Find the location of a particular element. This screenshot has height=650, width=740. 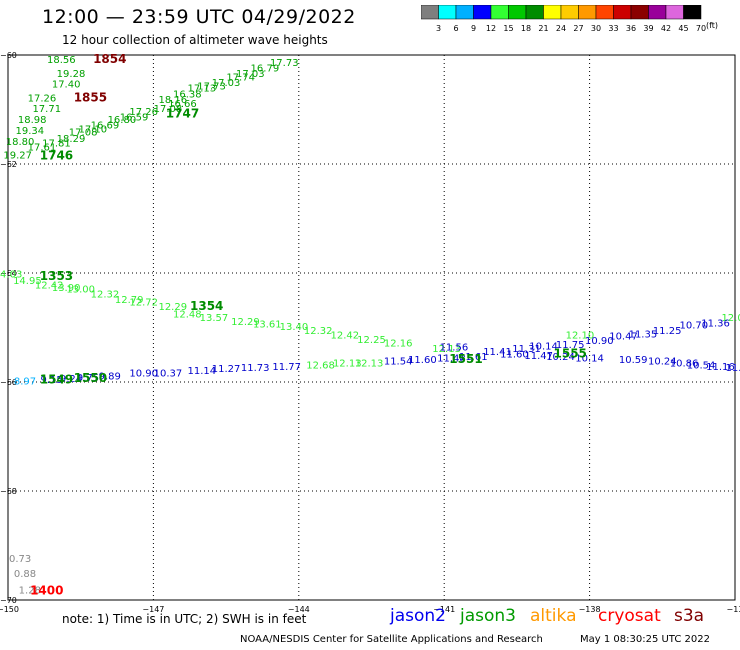

colorbar-label: 12 is located at coordinates (491, 28).